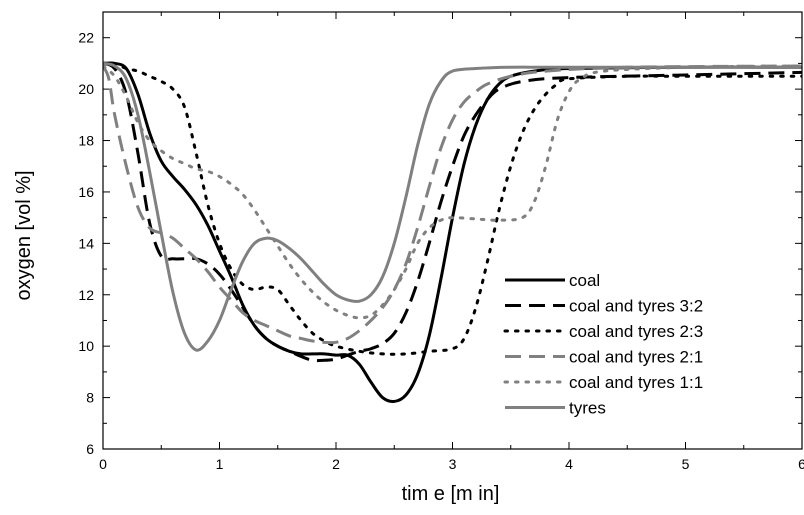 This screenshot has width=804, height=515. What do you see at coordinates (336, 464) in the screenshot?
I see `x-tick-label: 2` at bounding box center [336, 464].